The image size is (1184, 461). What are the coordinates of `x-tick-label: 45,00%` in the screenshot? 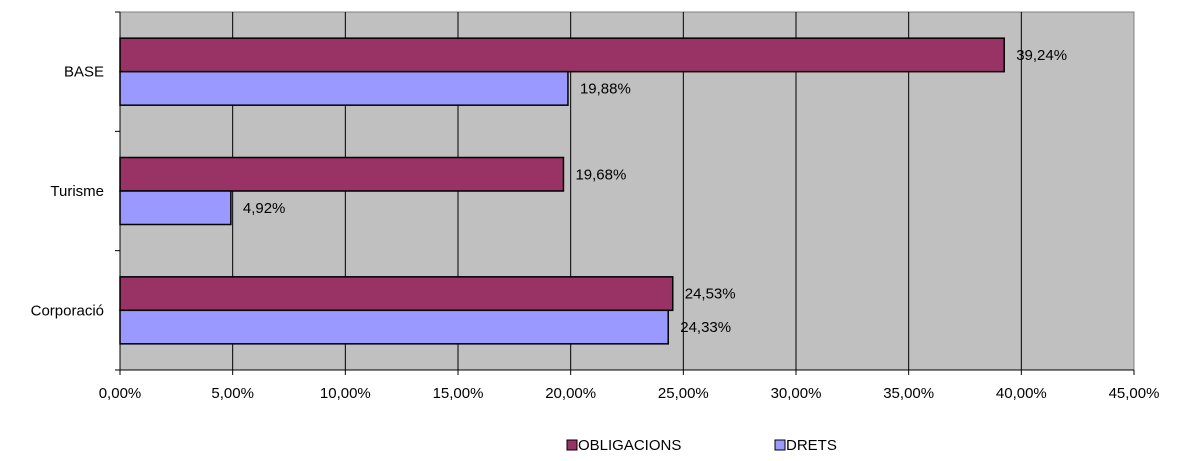 It's located at (1134, 393).